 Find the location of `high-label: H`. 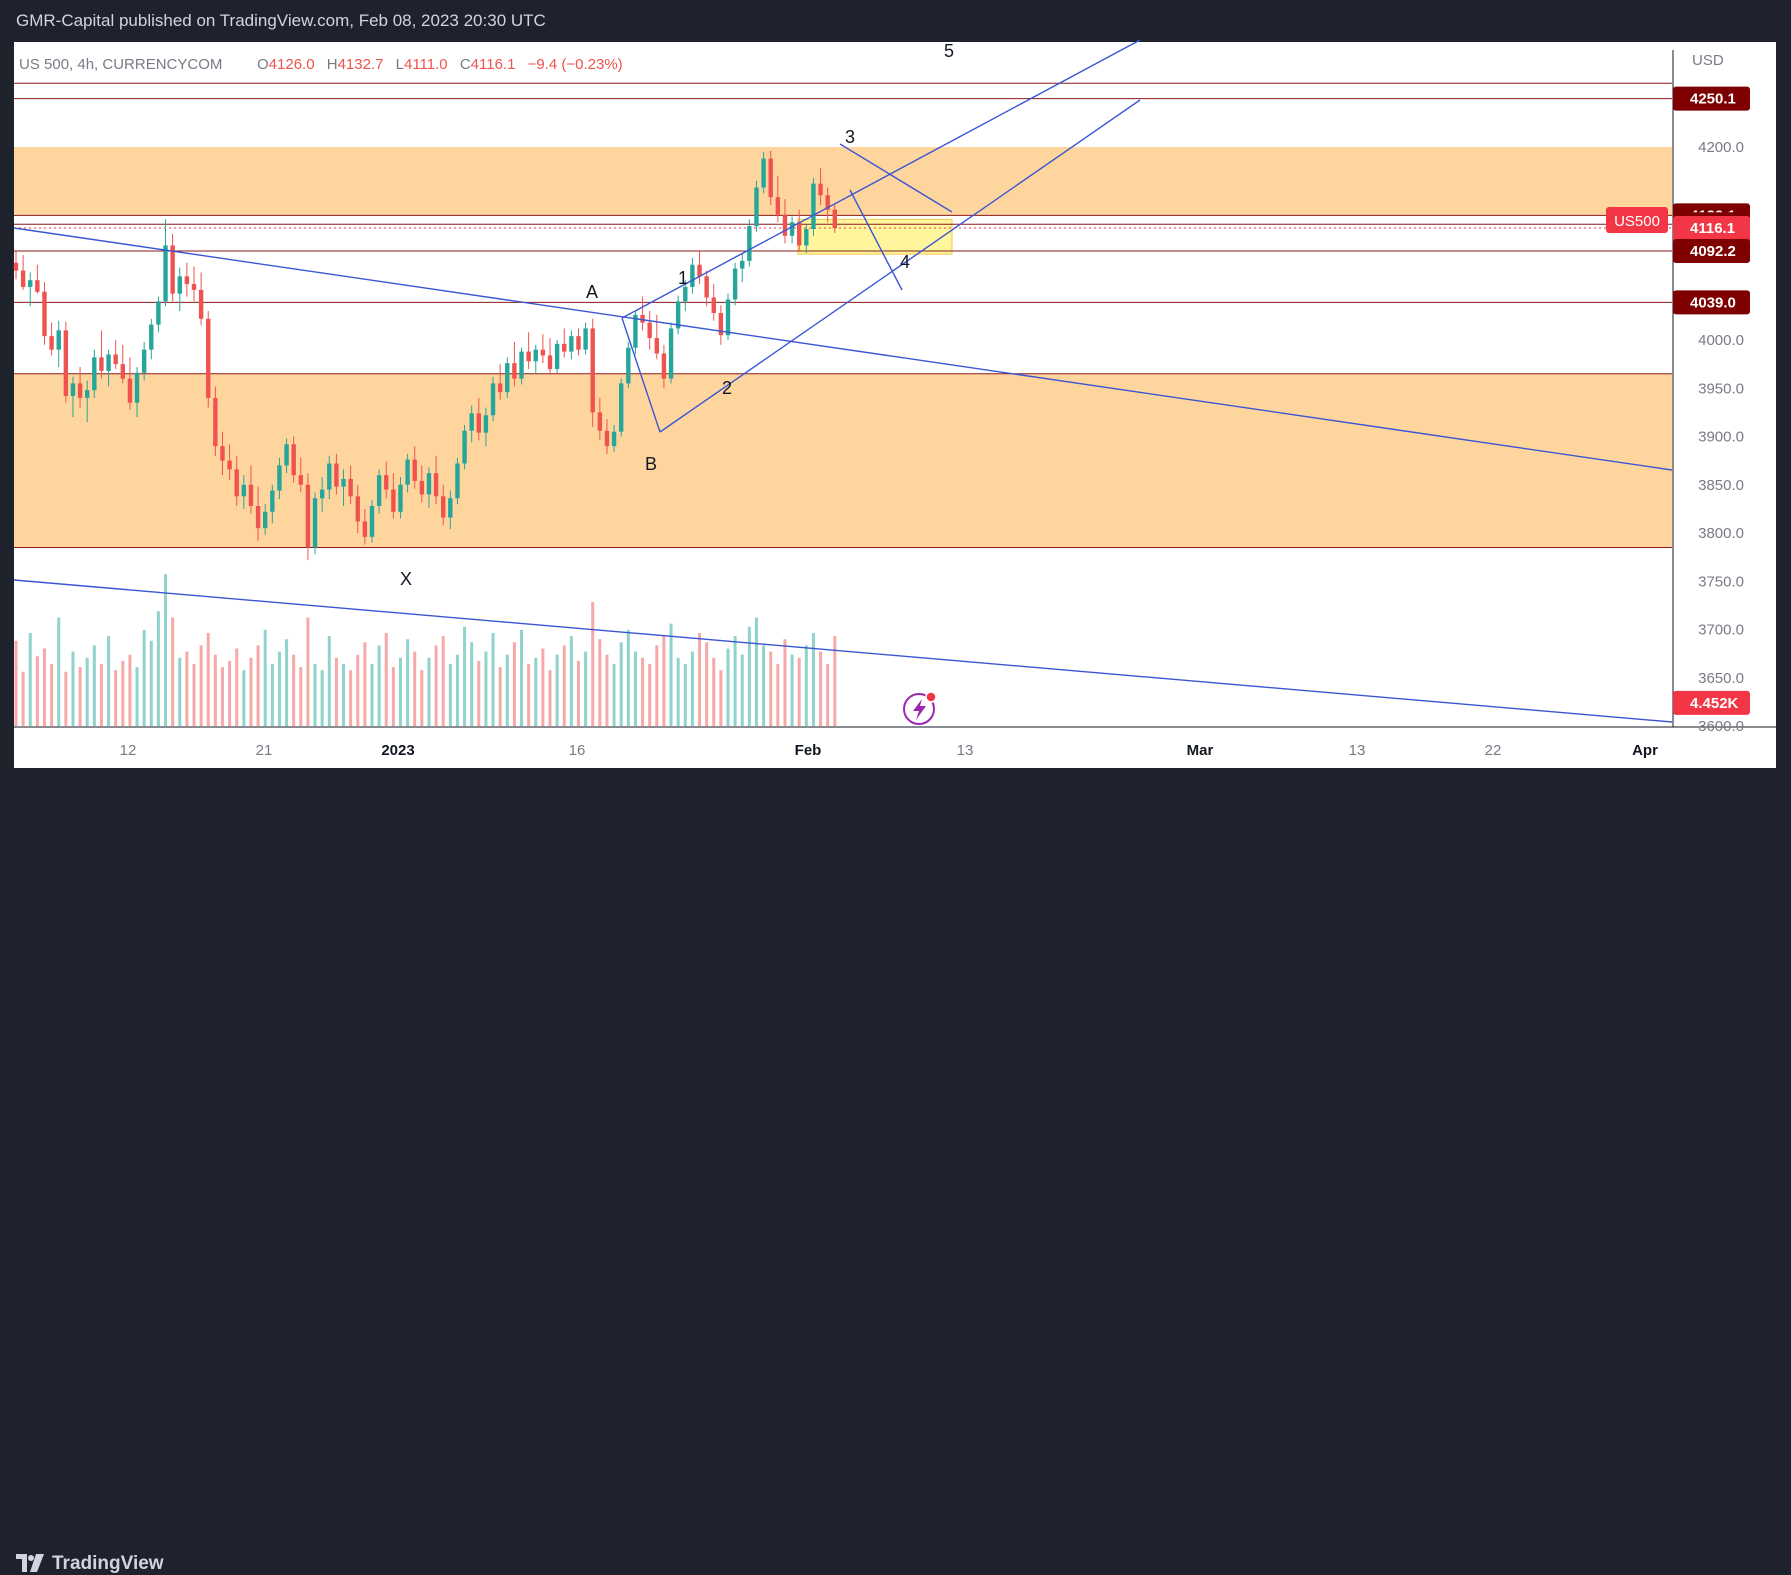

high-label: H is located at coordinates (332, 64).